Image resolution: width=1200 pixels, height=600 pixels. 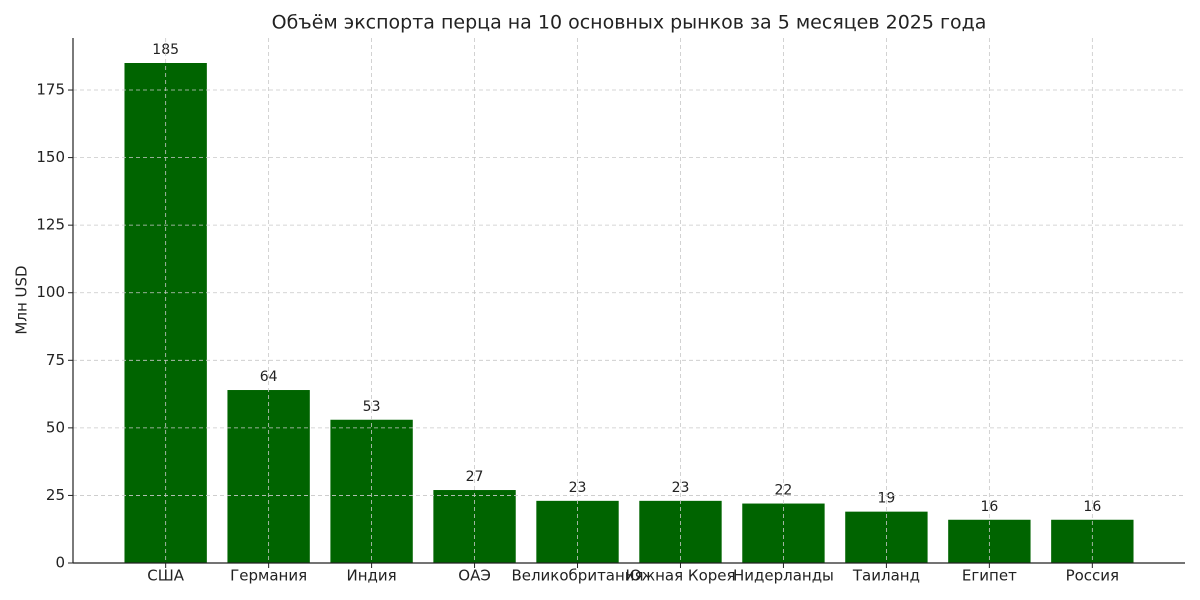 What do you see at coordinates (577, 576) in the screenshot?
I see `x-tick-label: Великобритания` at bounding box center [577, 576].